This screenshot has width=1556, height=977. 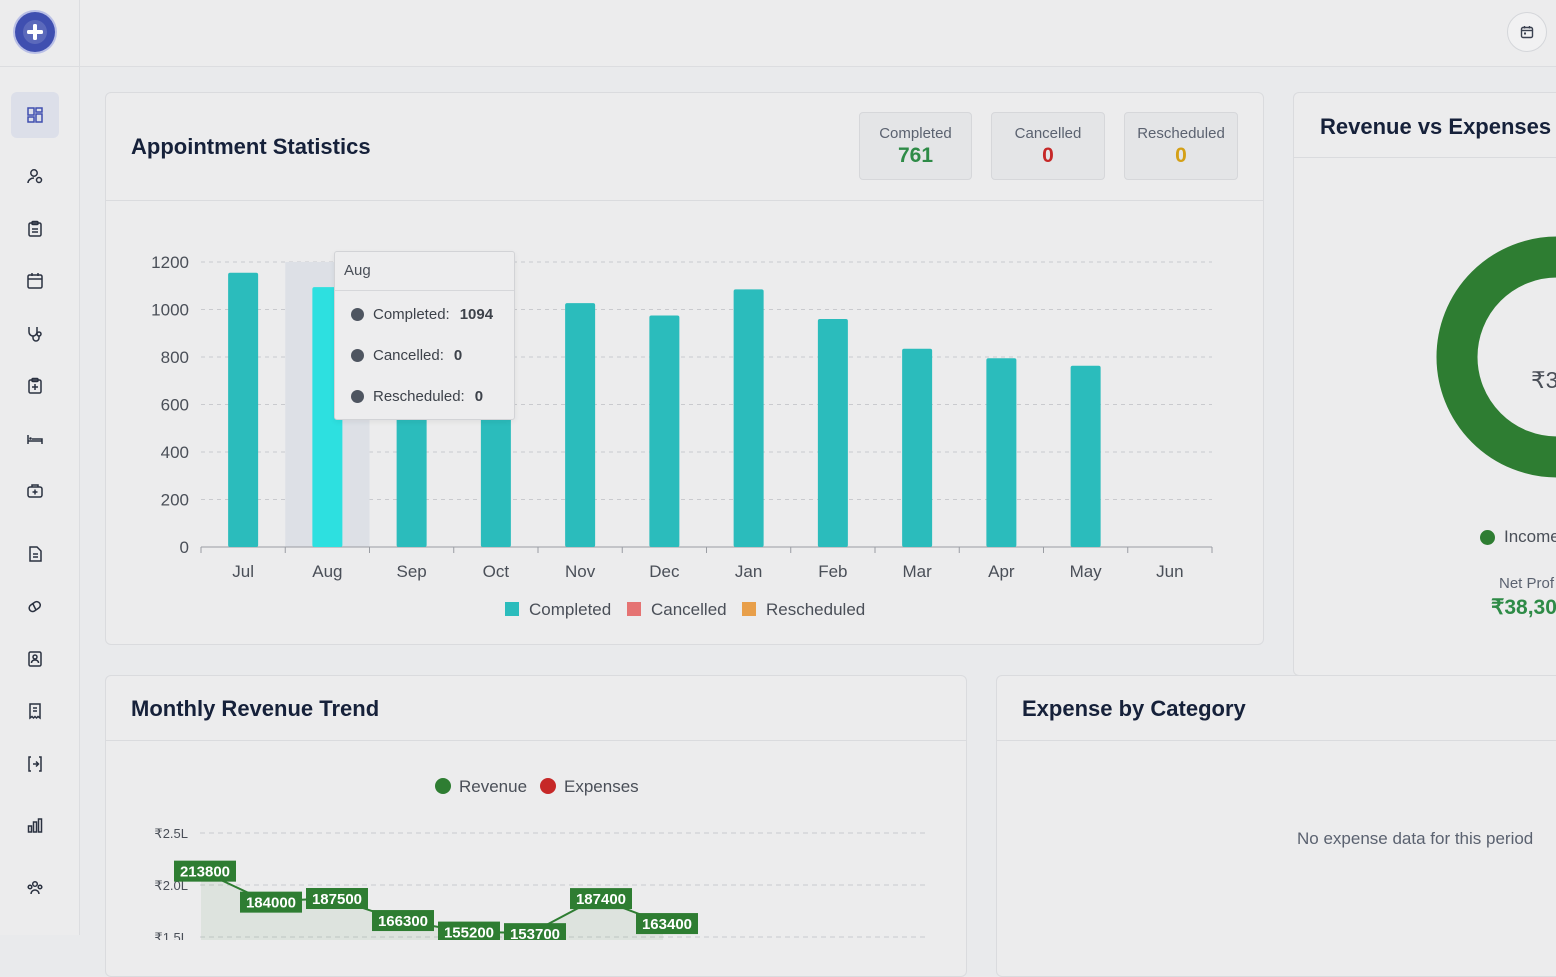 I want to click on data-label: 163400, so click(x=667, y=924).